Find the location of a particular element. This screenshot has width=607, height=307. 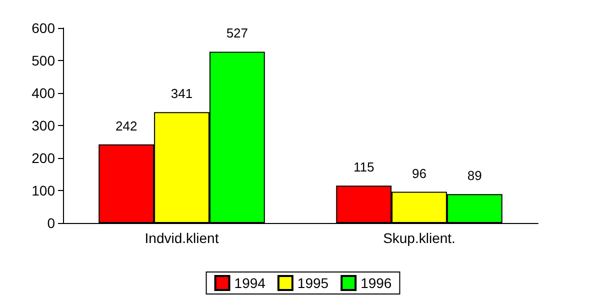

y-tick-label: 200 is located at coordinates (44, 158).